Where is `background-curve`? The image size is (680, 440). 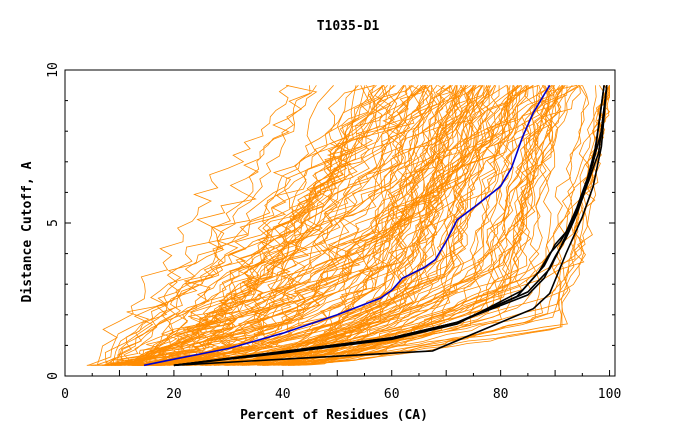 background-curve is located at coordinates (367, 225).